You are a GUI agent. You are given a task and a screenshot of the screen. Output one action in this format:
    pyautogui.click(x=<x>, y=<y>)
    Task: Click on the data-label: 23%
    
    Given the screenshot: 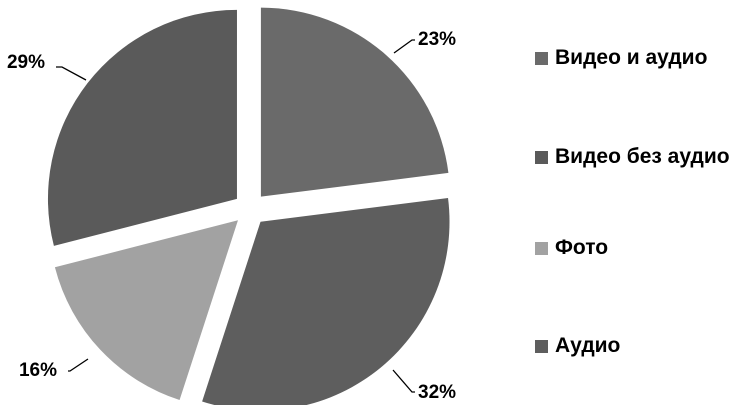 What is the action you would take?
    pyautogui.click(x=437, y=39)
    